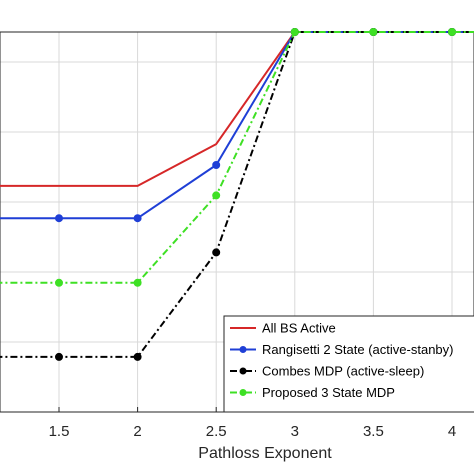 The image size is (474, 474). I want to click on legend-entry-1: Rangisetti 2 State (active-stanby), so click(357, 349).